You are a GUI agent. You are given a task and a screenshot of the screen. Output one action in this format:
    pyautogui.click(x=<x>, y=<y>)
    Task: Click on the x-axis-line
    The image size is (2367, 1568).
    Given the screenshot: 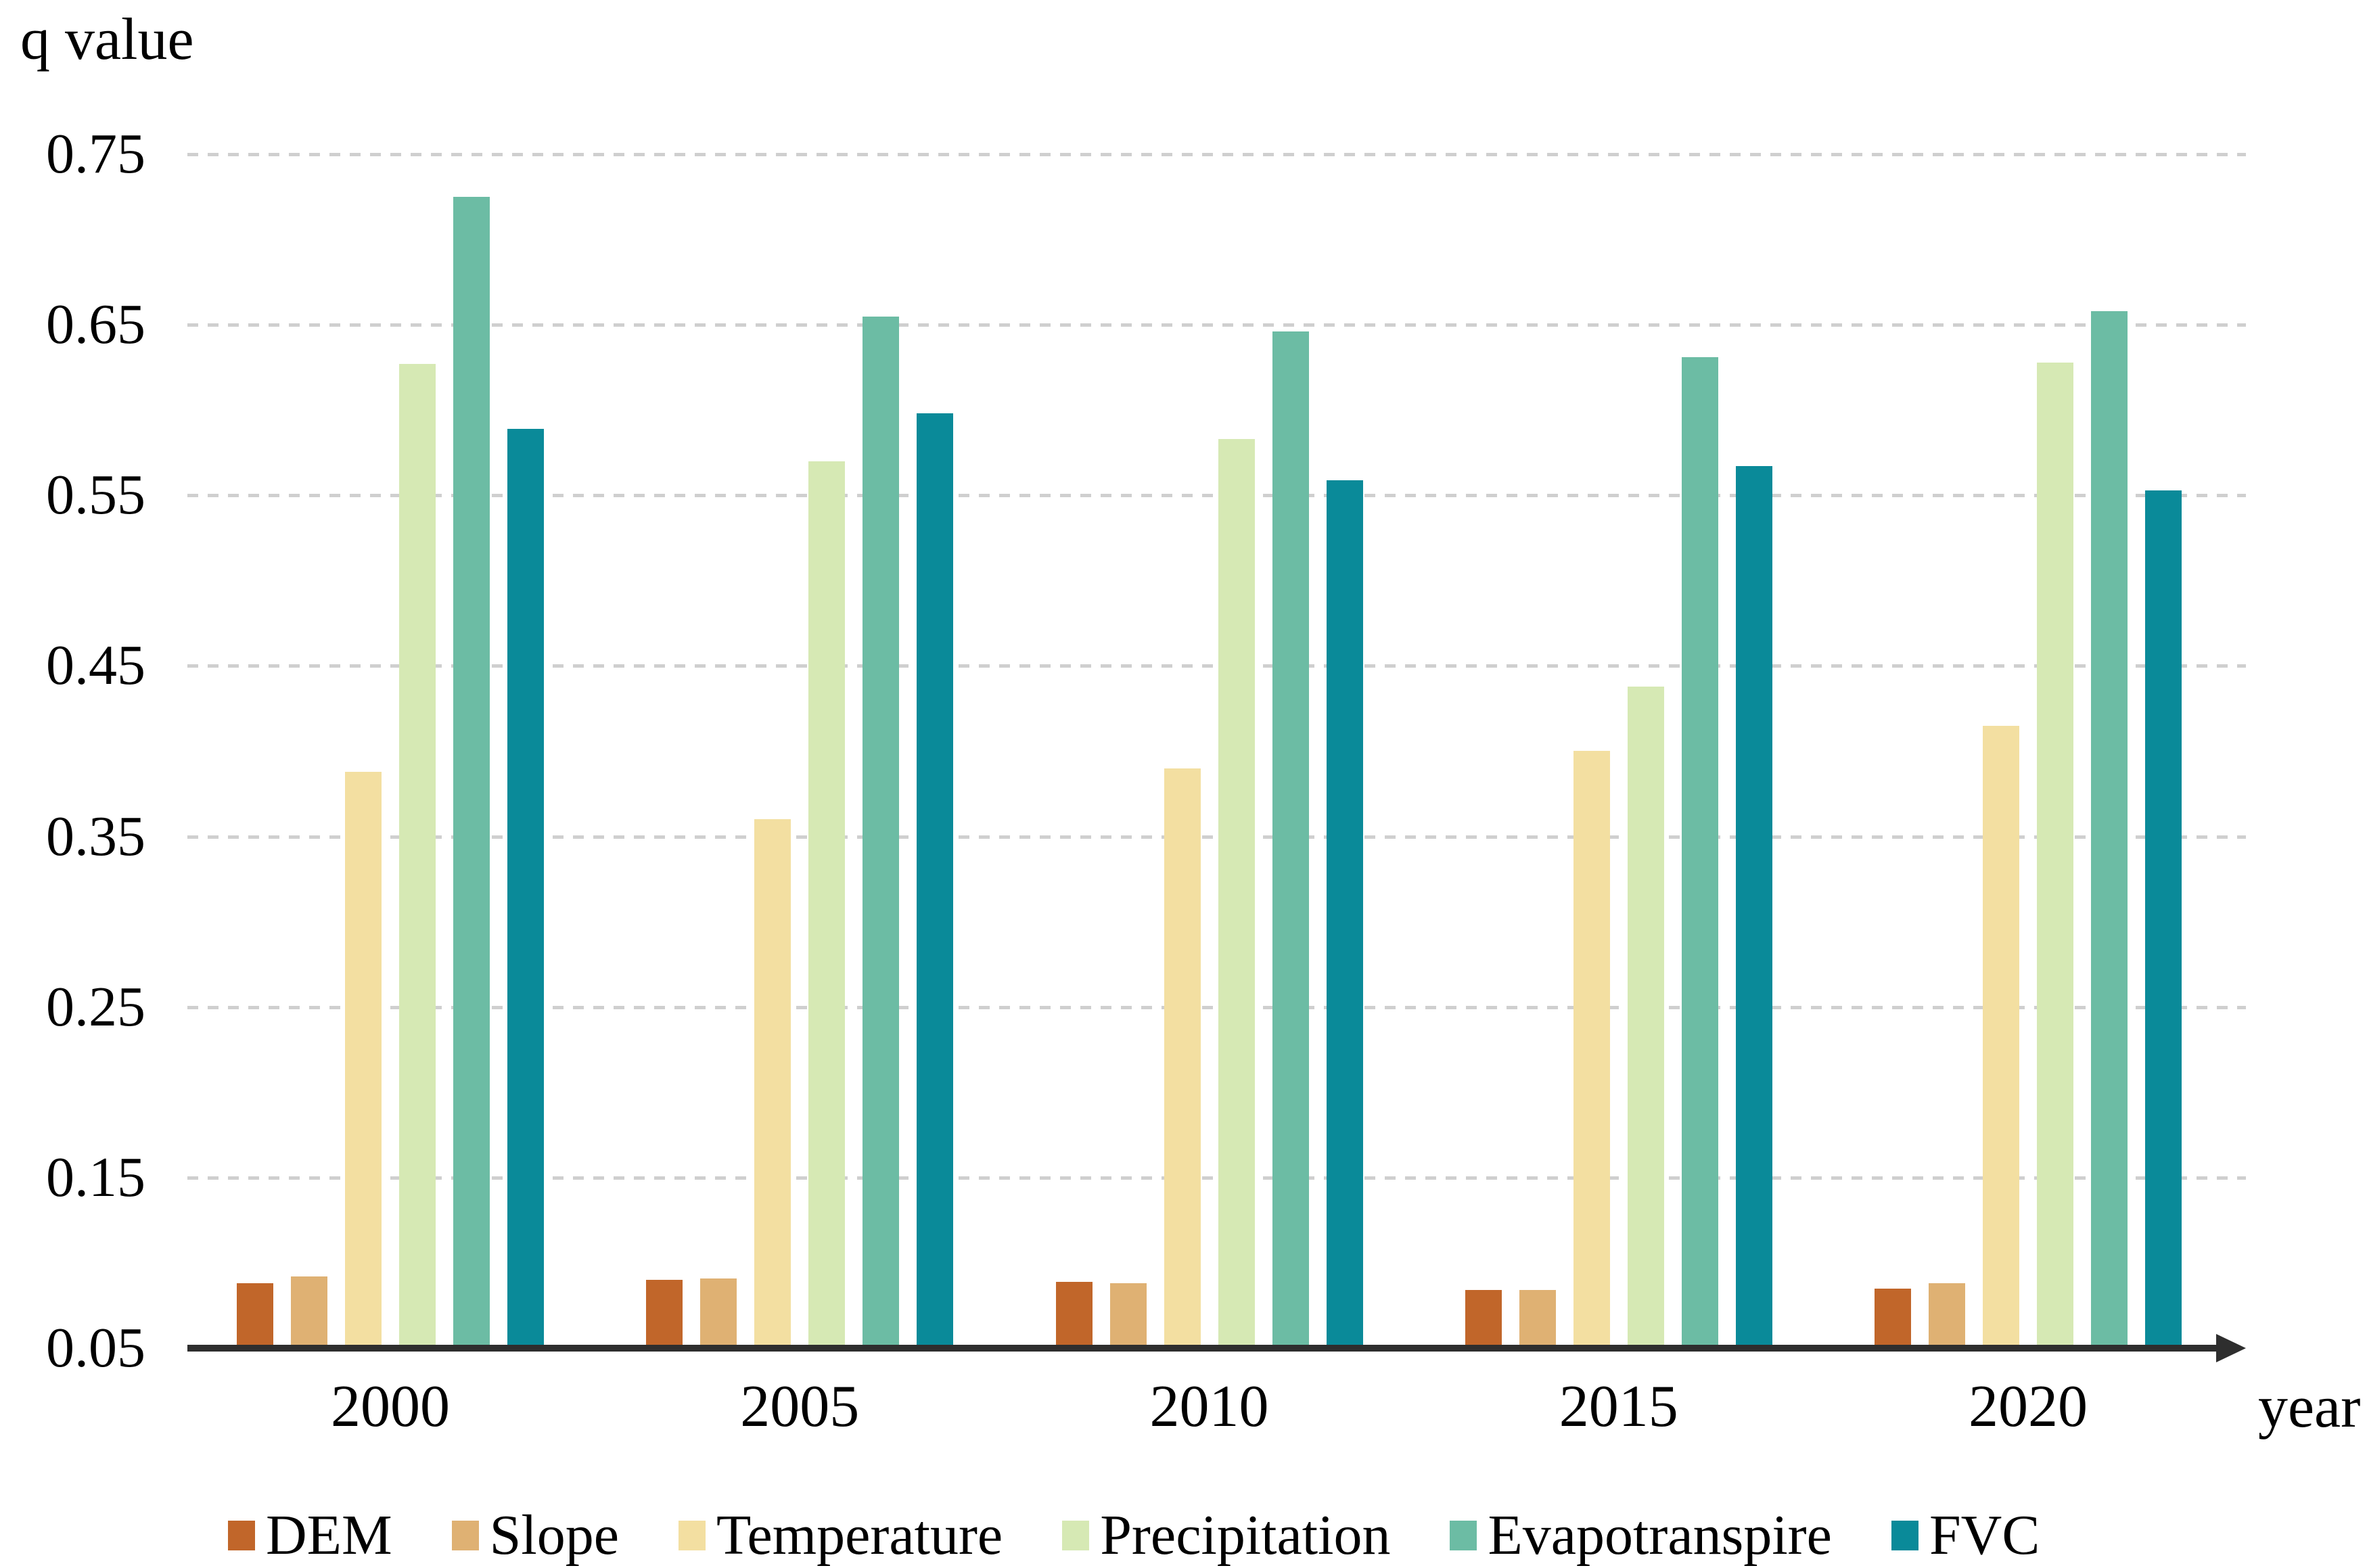 What is the action you would take?
    pyautogui.click(x=1202, y=1348)
    